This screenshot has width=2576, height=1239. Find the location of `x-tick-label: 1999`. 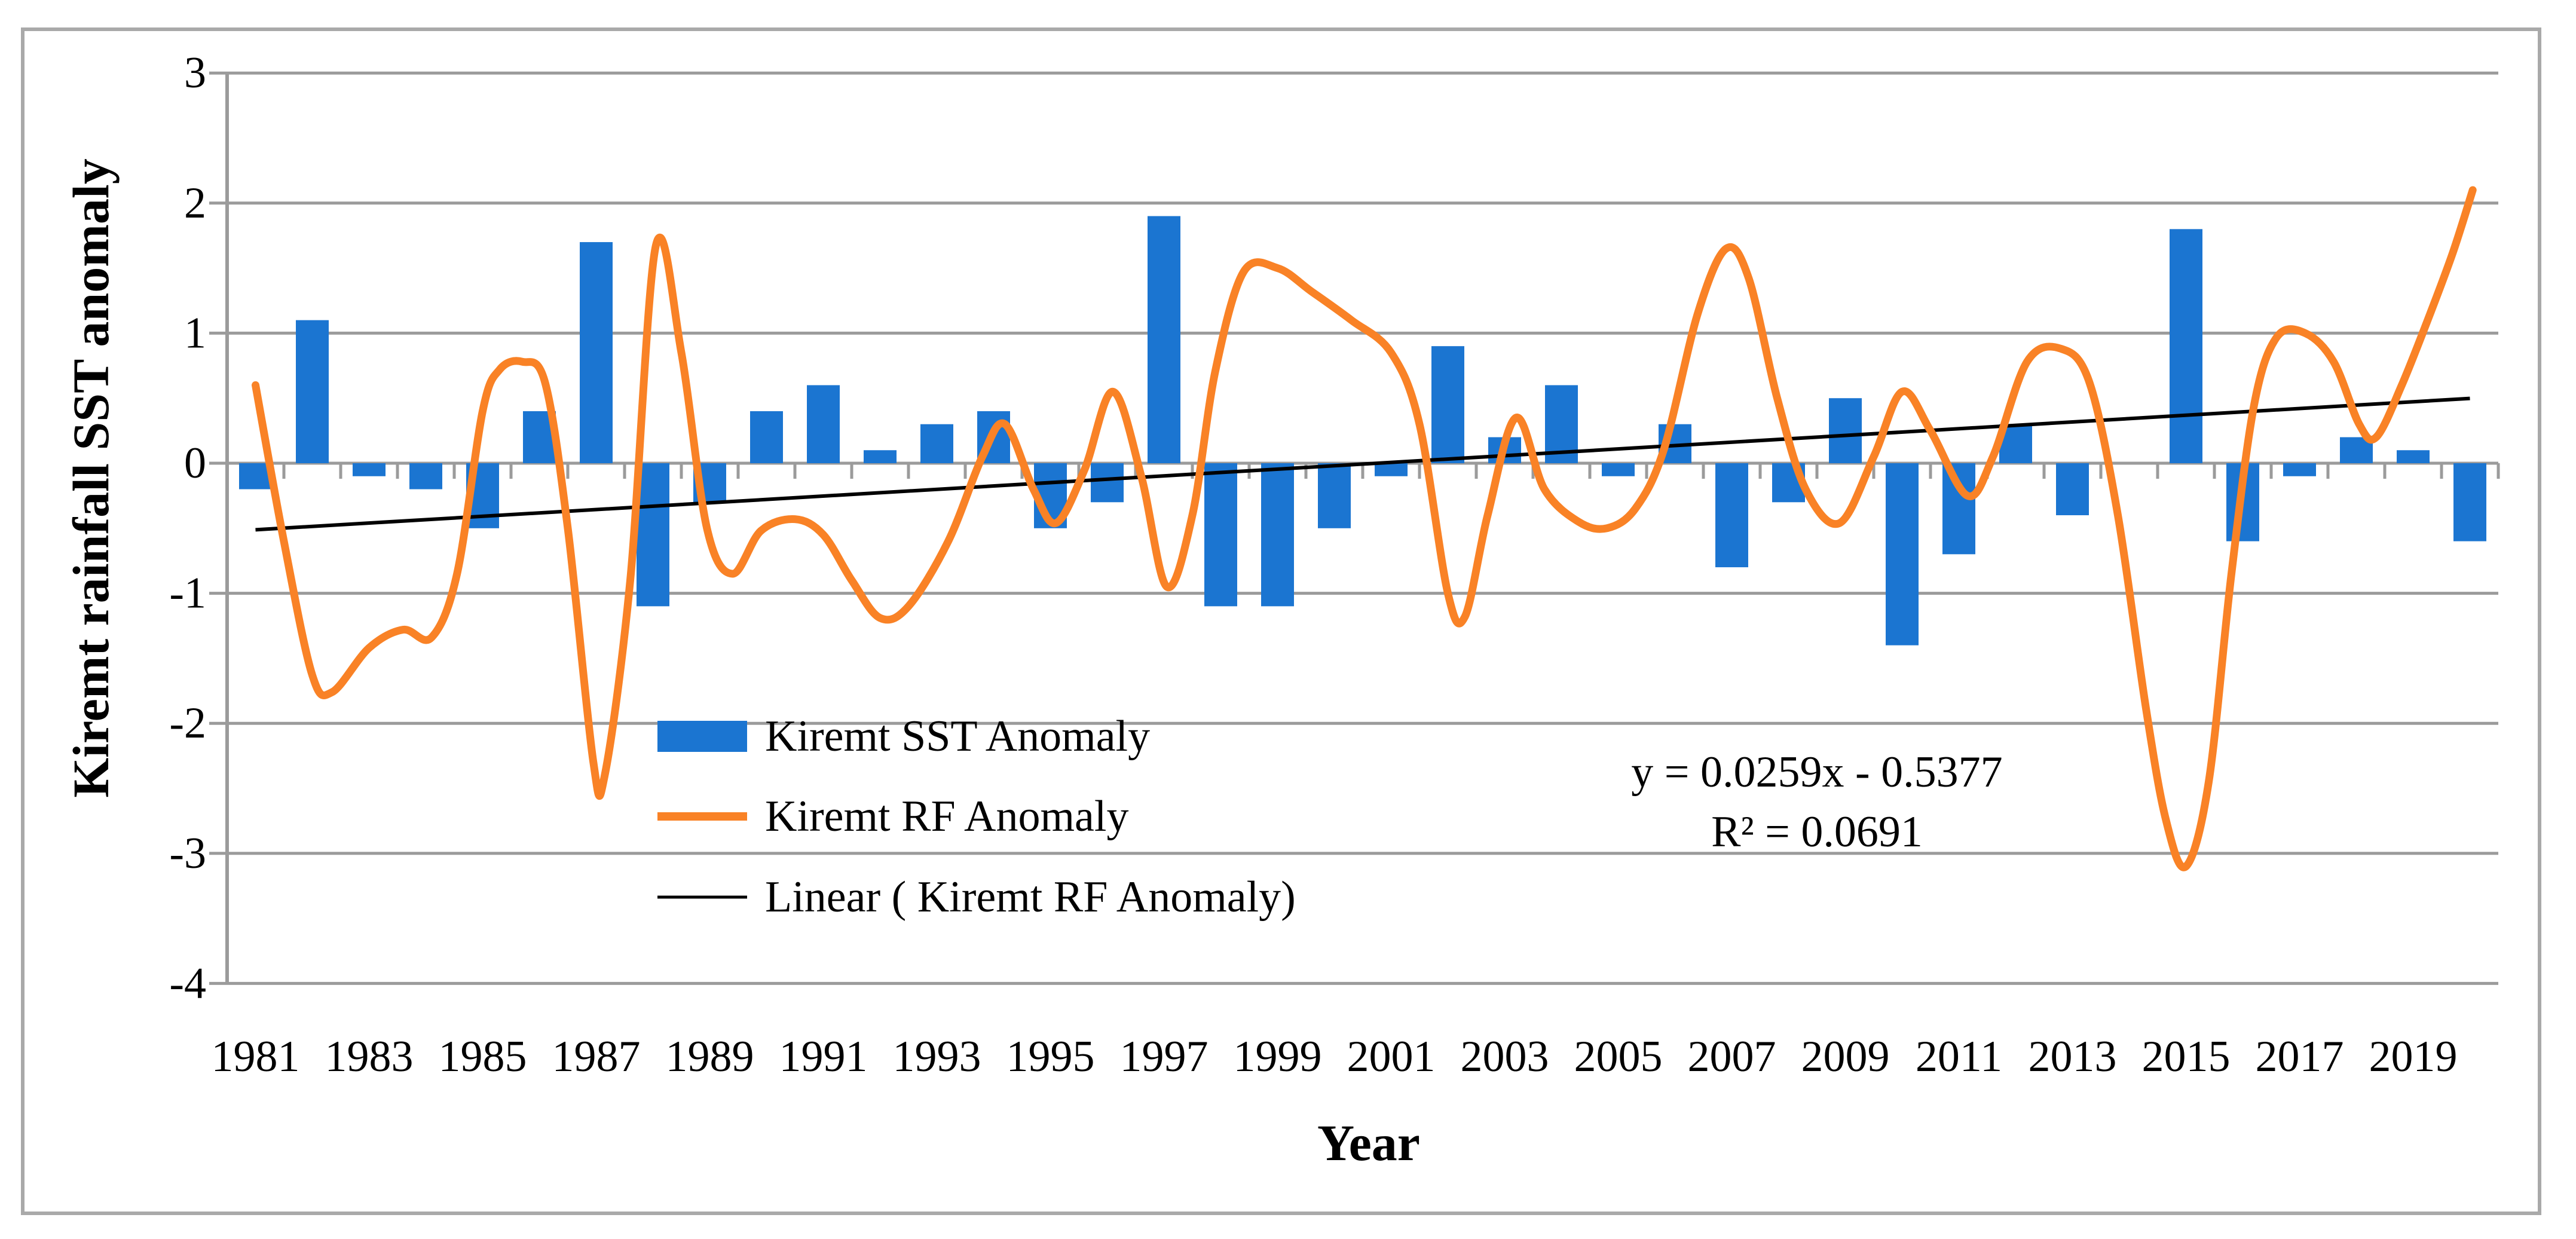

x-tick-label: 1999 is located at coordinates (1278, 1056).